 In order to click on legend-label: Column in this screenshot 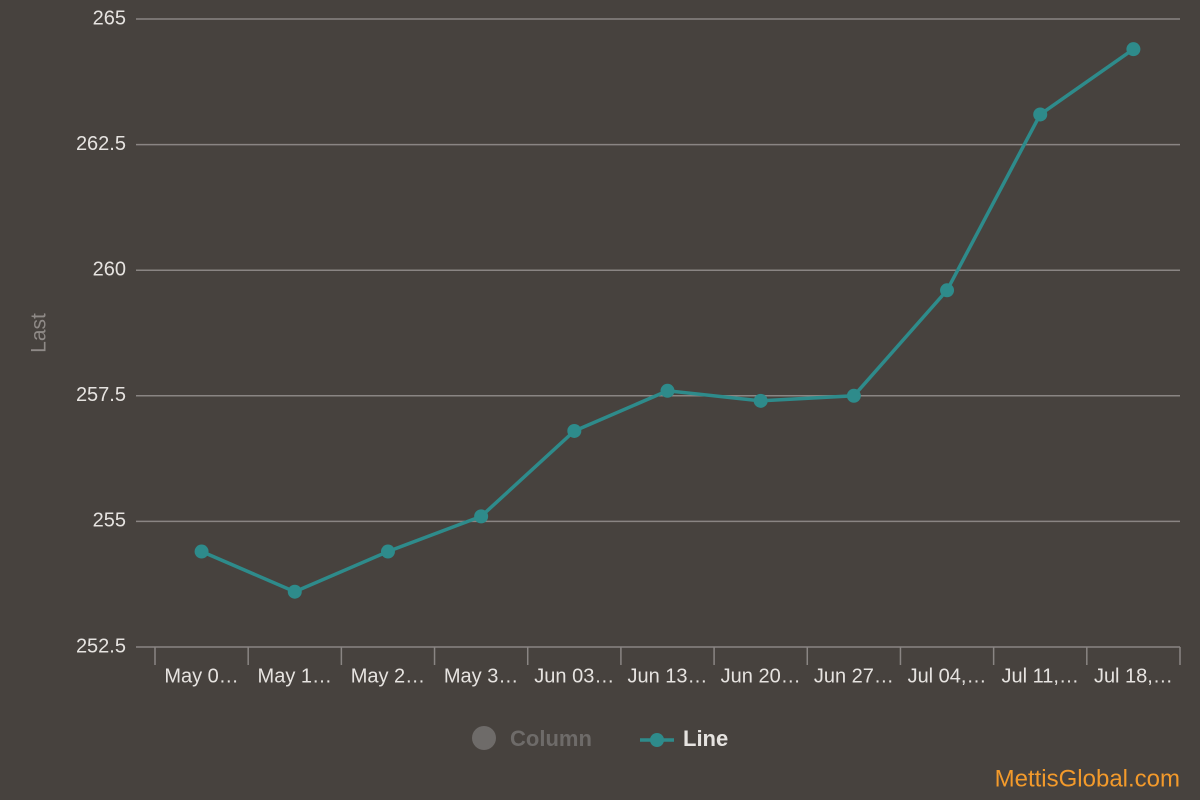, I will do `click(551, 738)`.